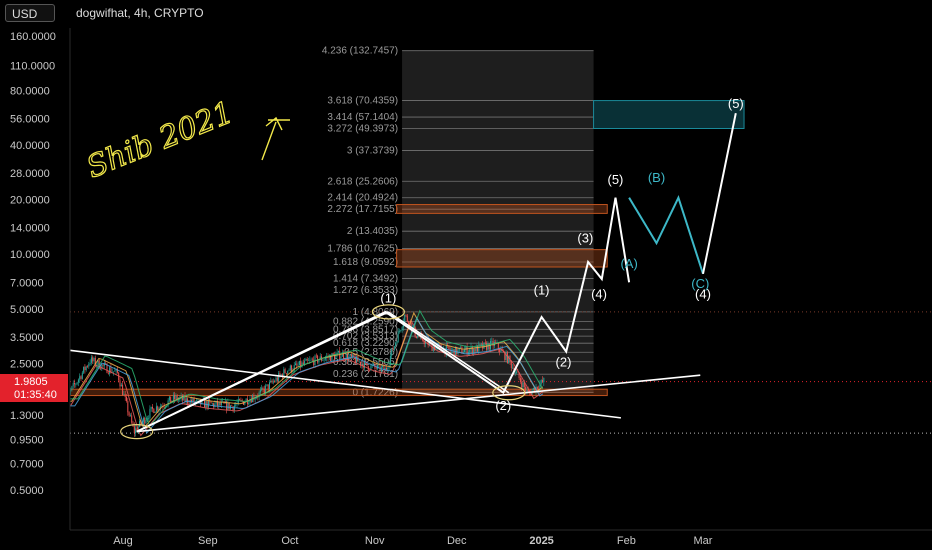 Image resolution: width=932 pixels, height=550 pixels. I want to click on fib-level-label: 3.272 (49.3973), so click(362, 129).